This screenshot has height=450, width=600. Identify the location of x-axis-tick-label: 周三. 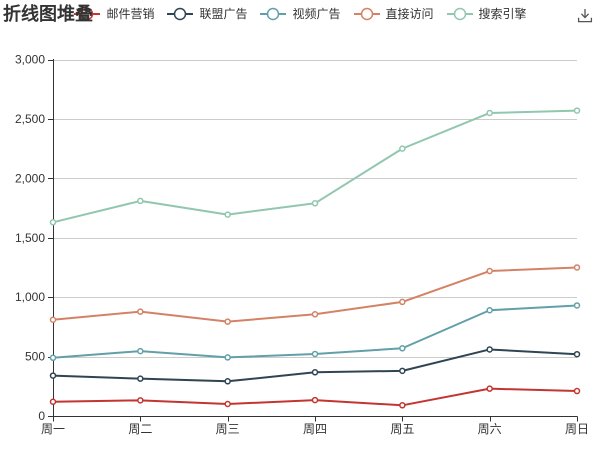
(228, 429).